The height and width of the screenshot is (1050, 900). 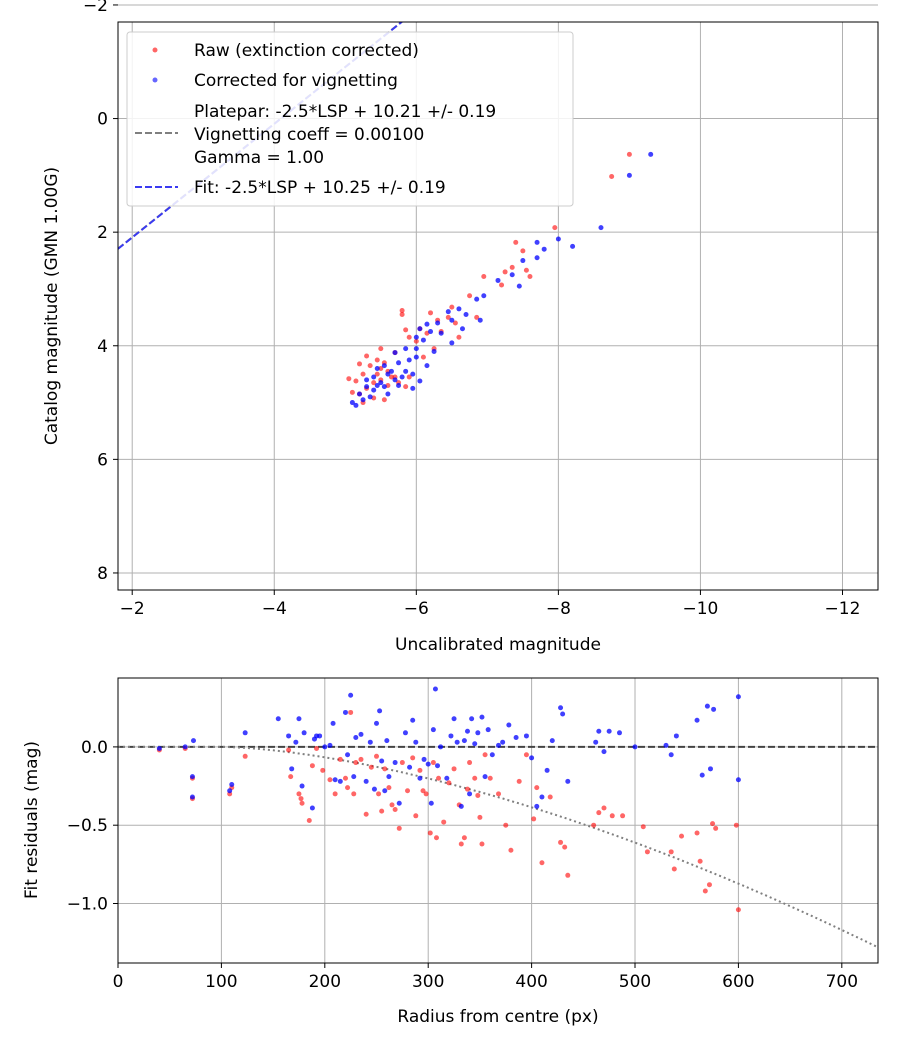 What do you see at coordinates (87, 826) in the screenshot?
I see `y-tick-label: −0.5` at bounding box center [87, 826].